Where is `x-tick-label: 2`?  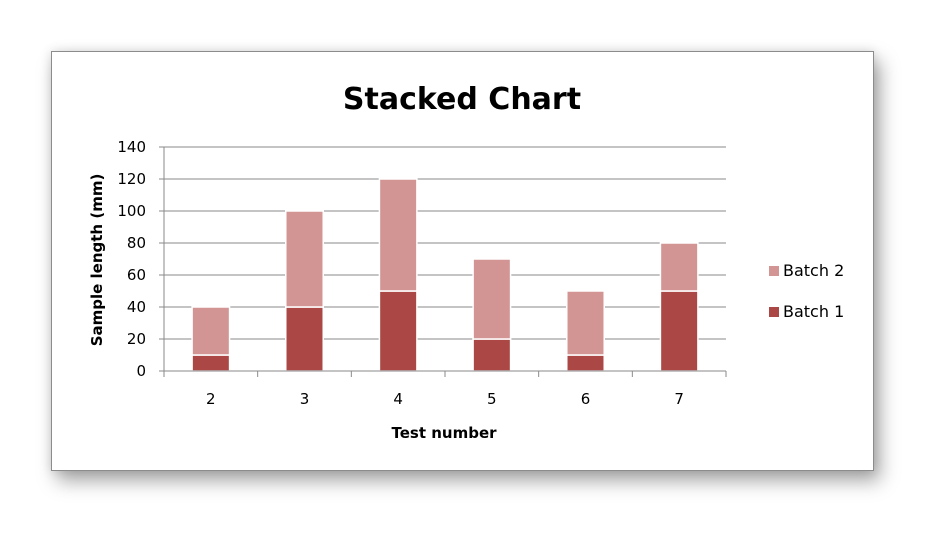 x-tick-label: 2 is located at coordinates (211, 399).